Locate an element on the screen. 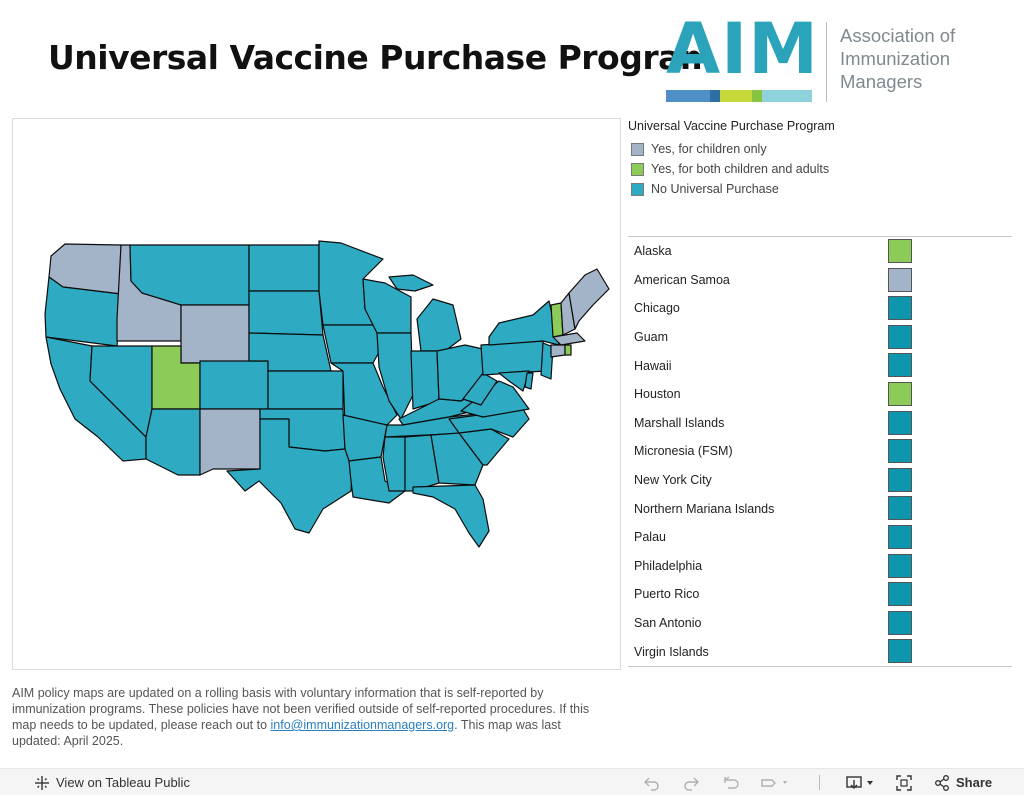  undo-icon is located at coordinates (652, 783).